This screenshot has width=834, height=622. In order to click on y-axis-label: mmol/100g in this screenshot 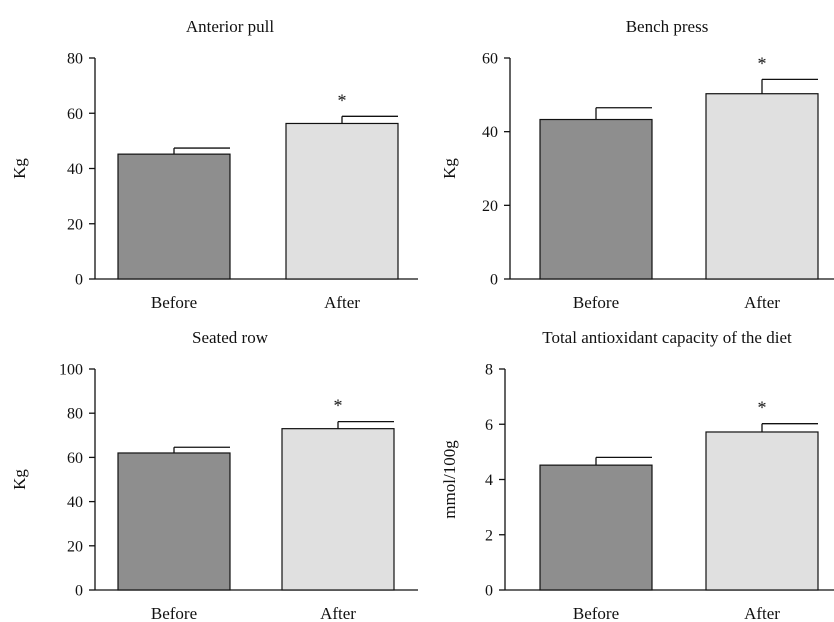, I will do `click(449, 479)`.